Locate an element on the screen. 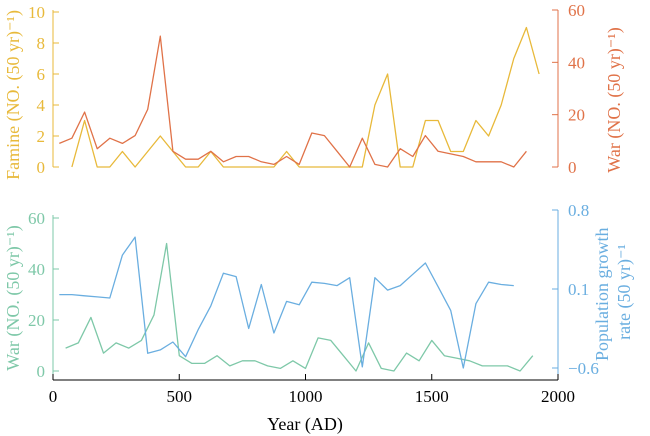 The image size is (650, 436). x-tick-label-3: 1500 is located at coordinates (432, 396).